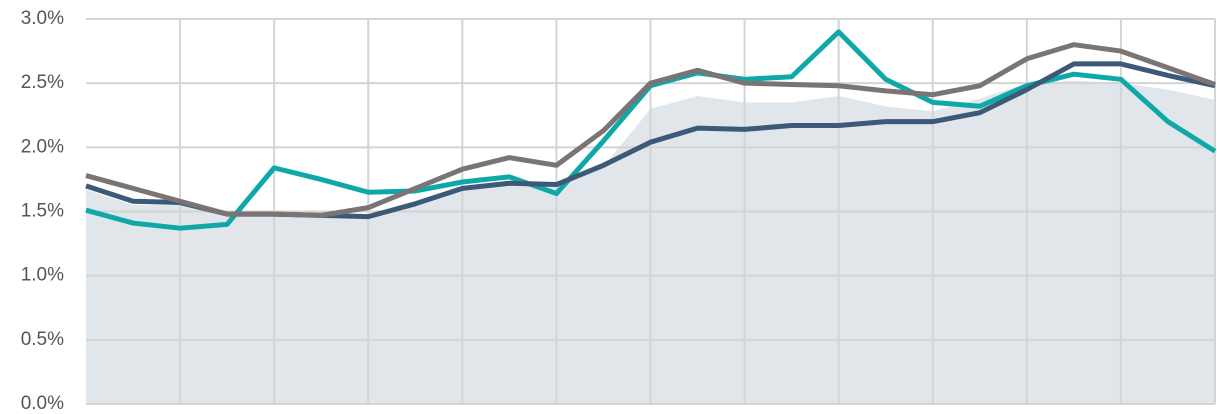  Describe the element at coordinates (42, 339) in the screenshot. I see `y-tick-label: 0.5%` at that location.